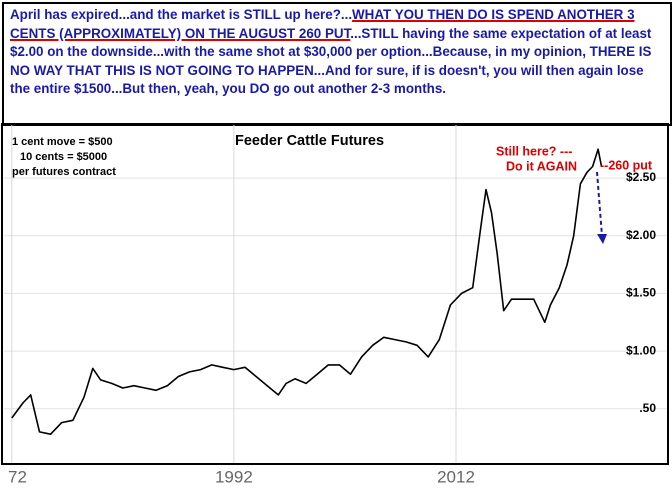 This screenshot has height=492, width=672. I want to click on annotation: 1 cent move = $500, so click(62, 142).